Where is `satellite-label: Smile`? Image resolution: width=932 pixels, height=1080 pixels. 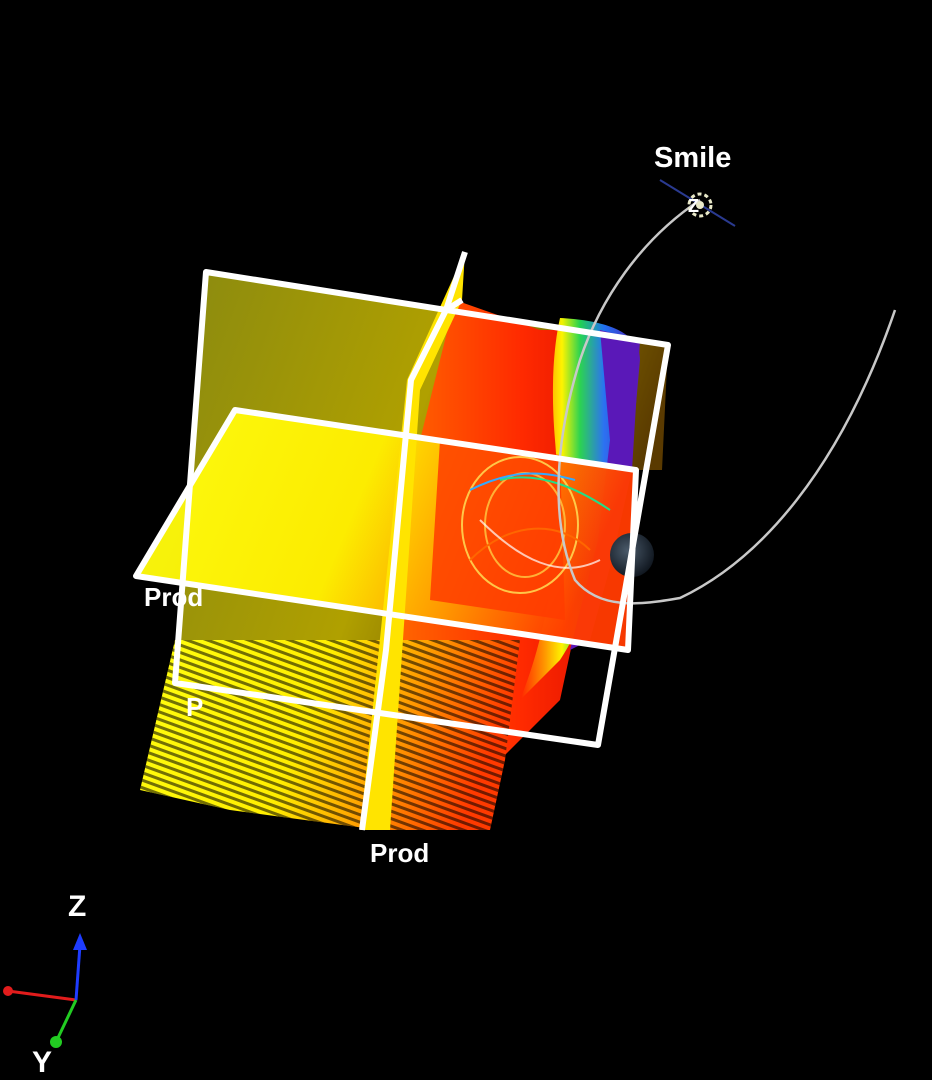 satellite-label: Smile is located at coordinates (693, 158).